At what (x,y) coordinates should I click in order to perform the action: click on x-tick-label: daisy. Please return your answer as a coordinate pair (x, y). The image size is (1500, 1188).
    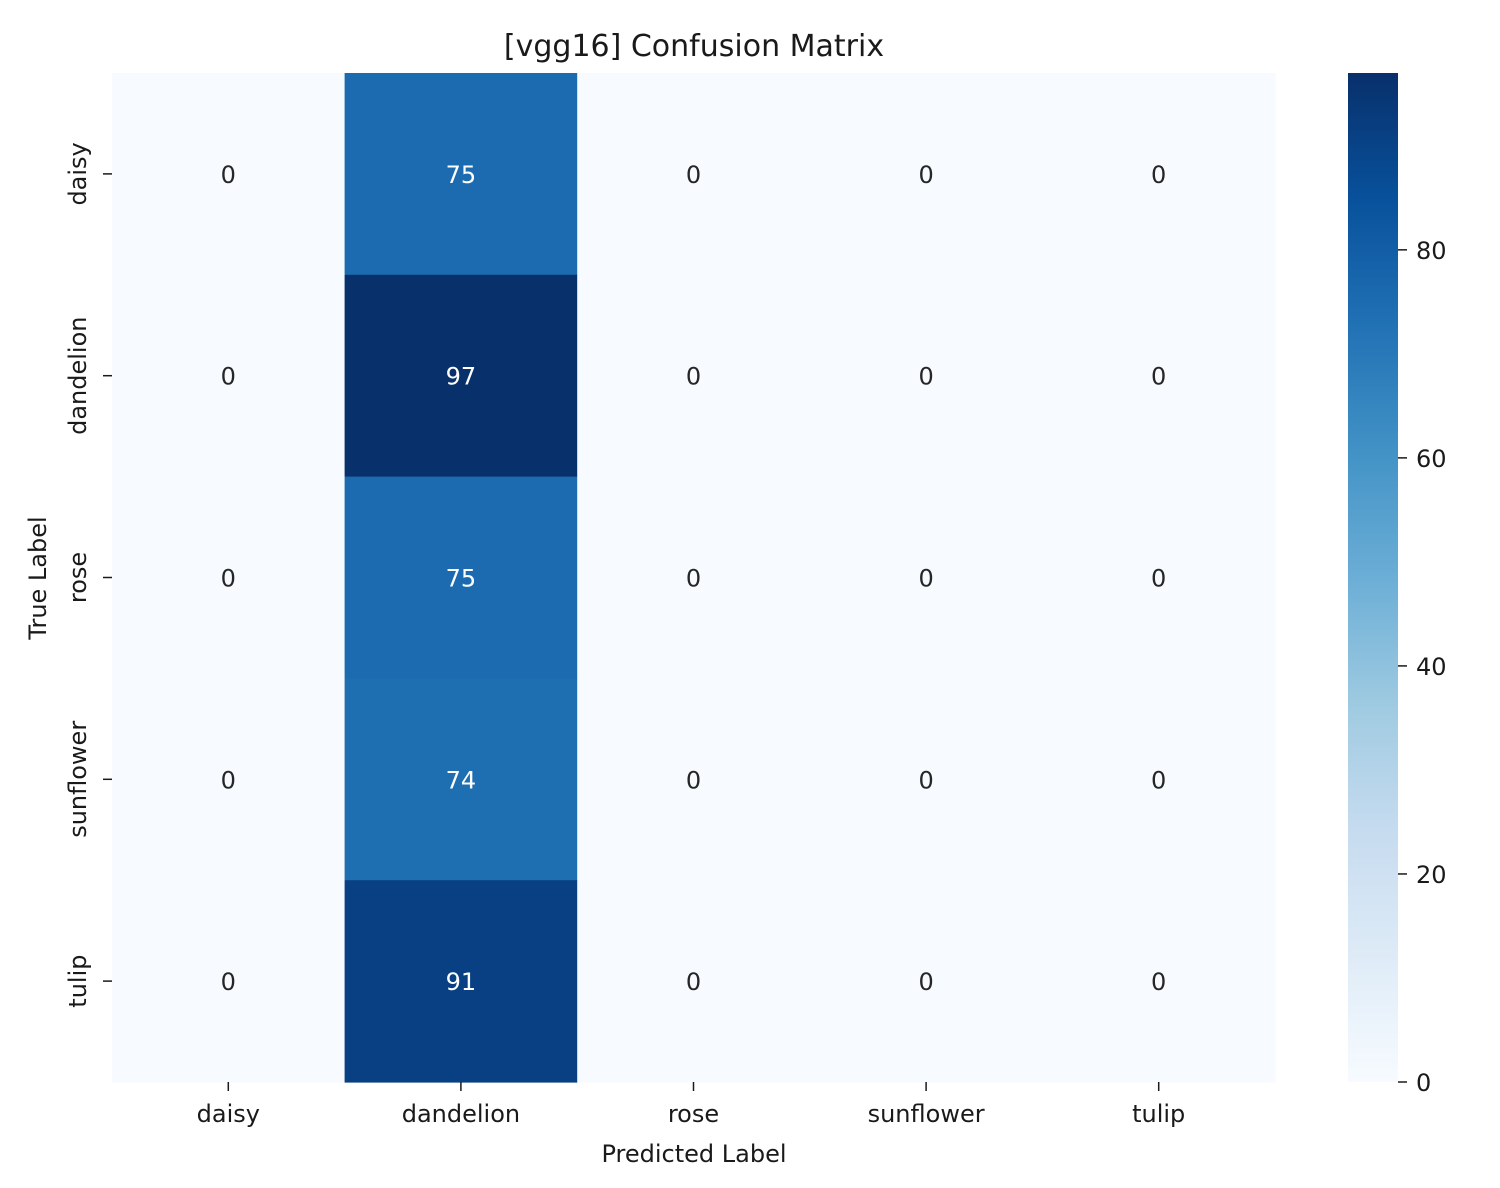
    Looking at the image, I should click on (228, 1114).